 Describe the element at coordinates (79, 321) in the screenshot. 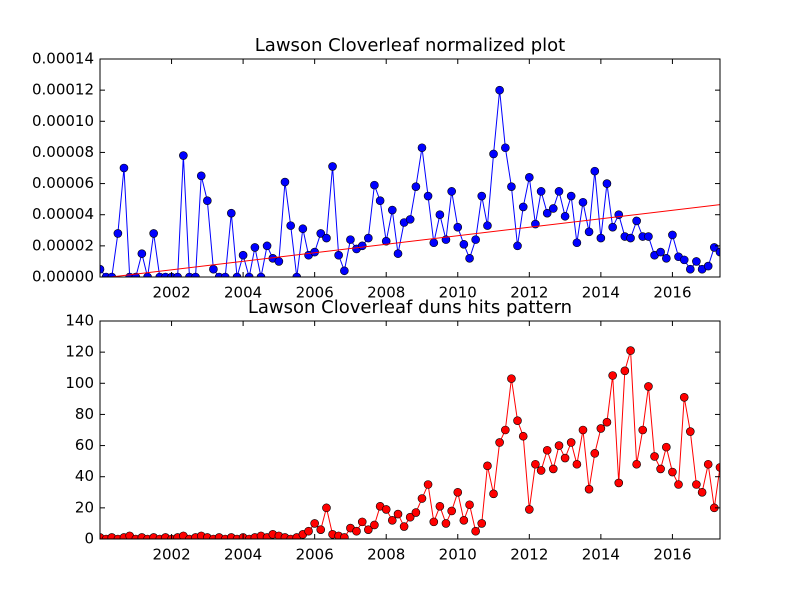

I see `y-tick-label: 140` at that location.